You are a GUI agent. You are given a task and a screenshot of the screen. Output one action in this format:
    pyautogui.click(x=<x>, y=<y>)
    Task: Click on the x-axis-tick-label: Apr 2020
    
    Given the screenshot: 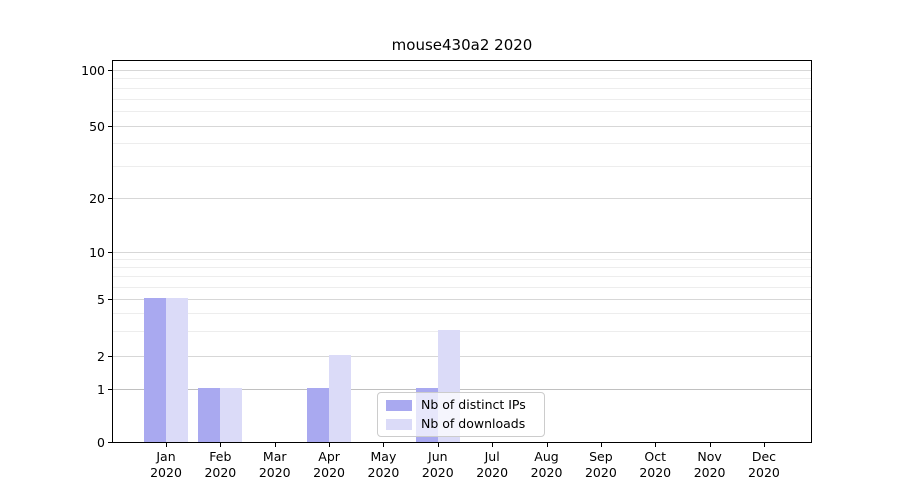 What is the action you would take?
    pyautogui.click(x=329, y=465)
    